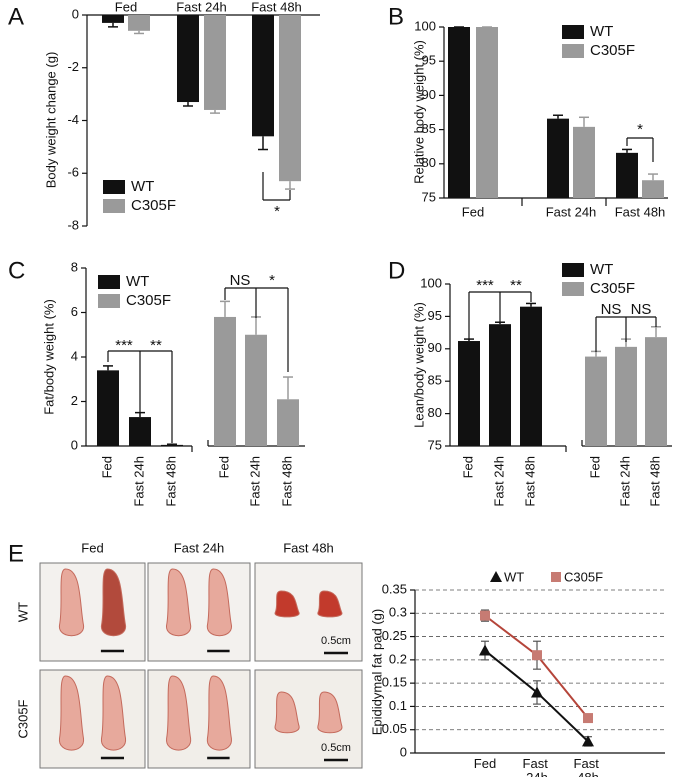 This screenshot has height=777, width=680. What do you see at coordinates (272, 280) in the screenshot?
I see `annotation: *` at bounding box center [272, 280].